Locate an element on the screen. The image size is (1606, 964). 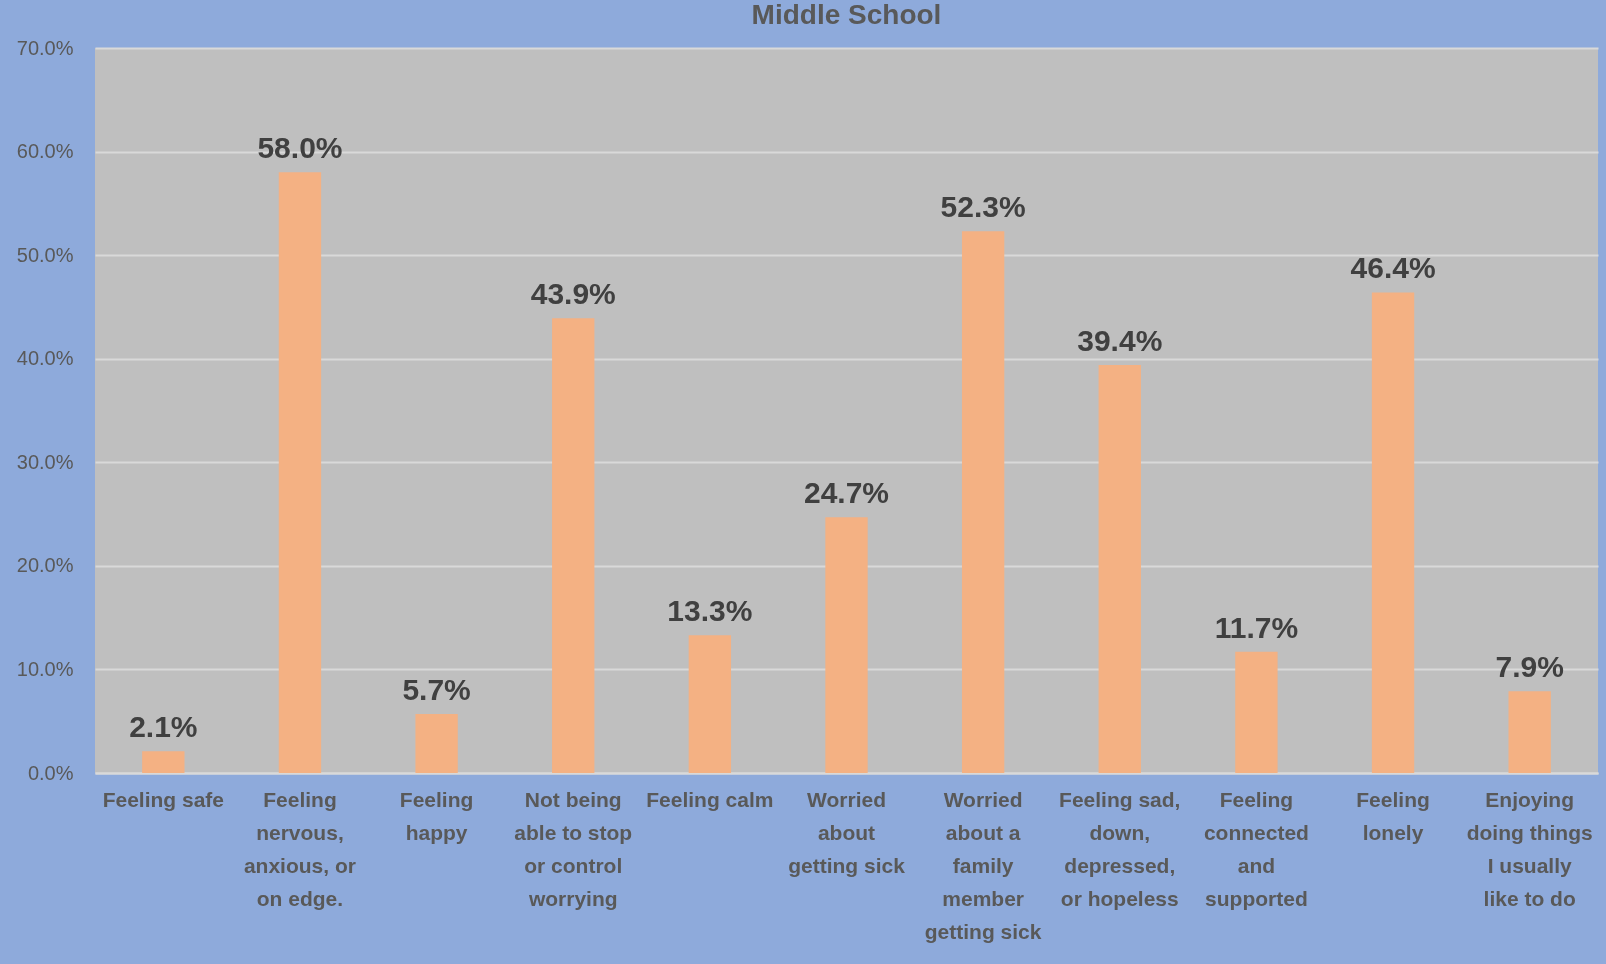
x-tick-label: Feeling lonely is located at coordinates (1393, 815).